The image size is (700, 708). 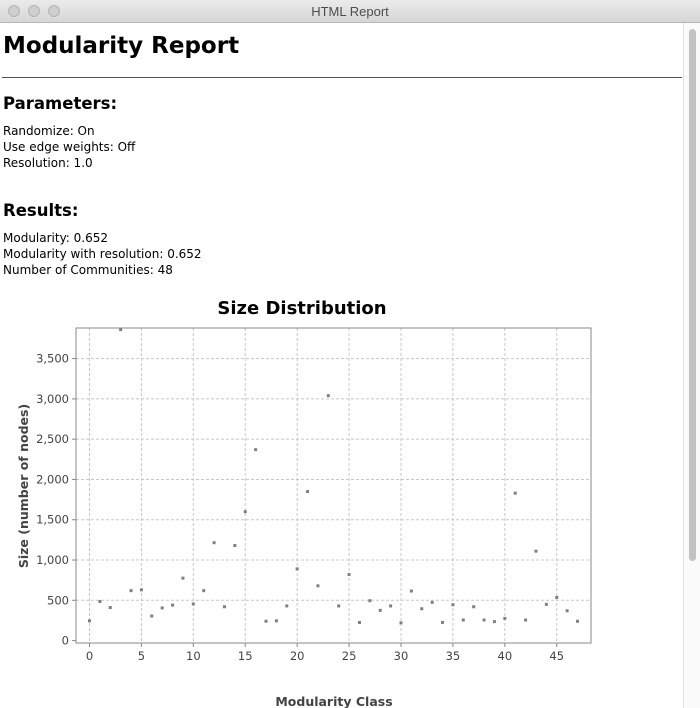 I want to click on x-axis: 0 5 10 15 20 25 30 35 40 45, so click(x=325, y=653).